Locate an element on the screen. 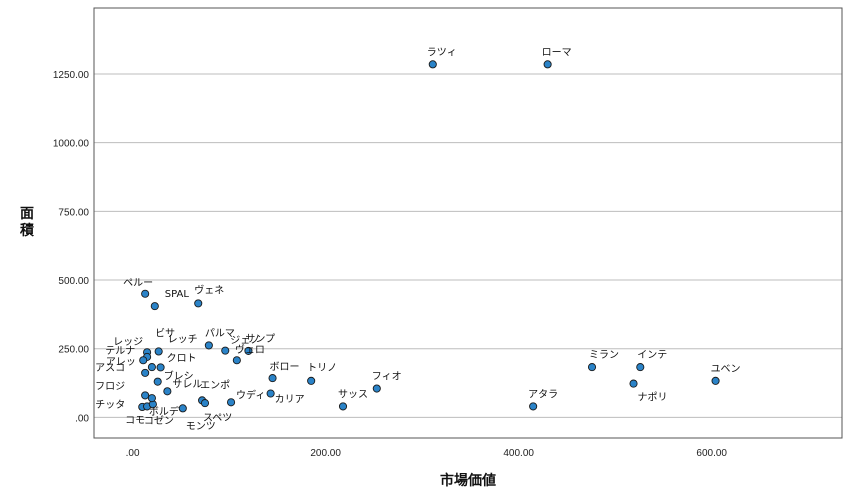 Image resolution: width=853 pixels, height=503 pixels. x-tick-label: 200.00 is located at coordinates (325, 453).